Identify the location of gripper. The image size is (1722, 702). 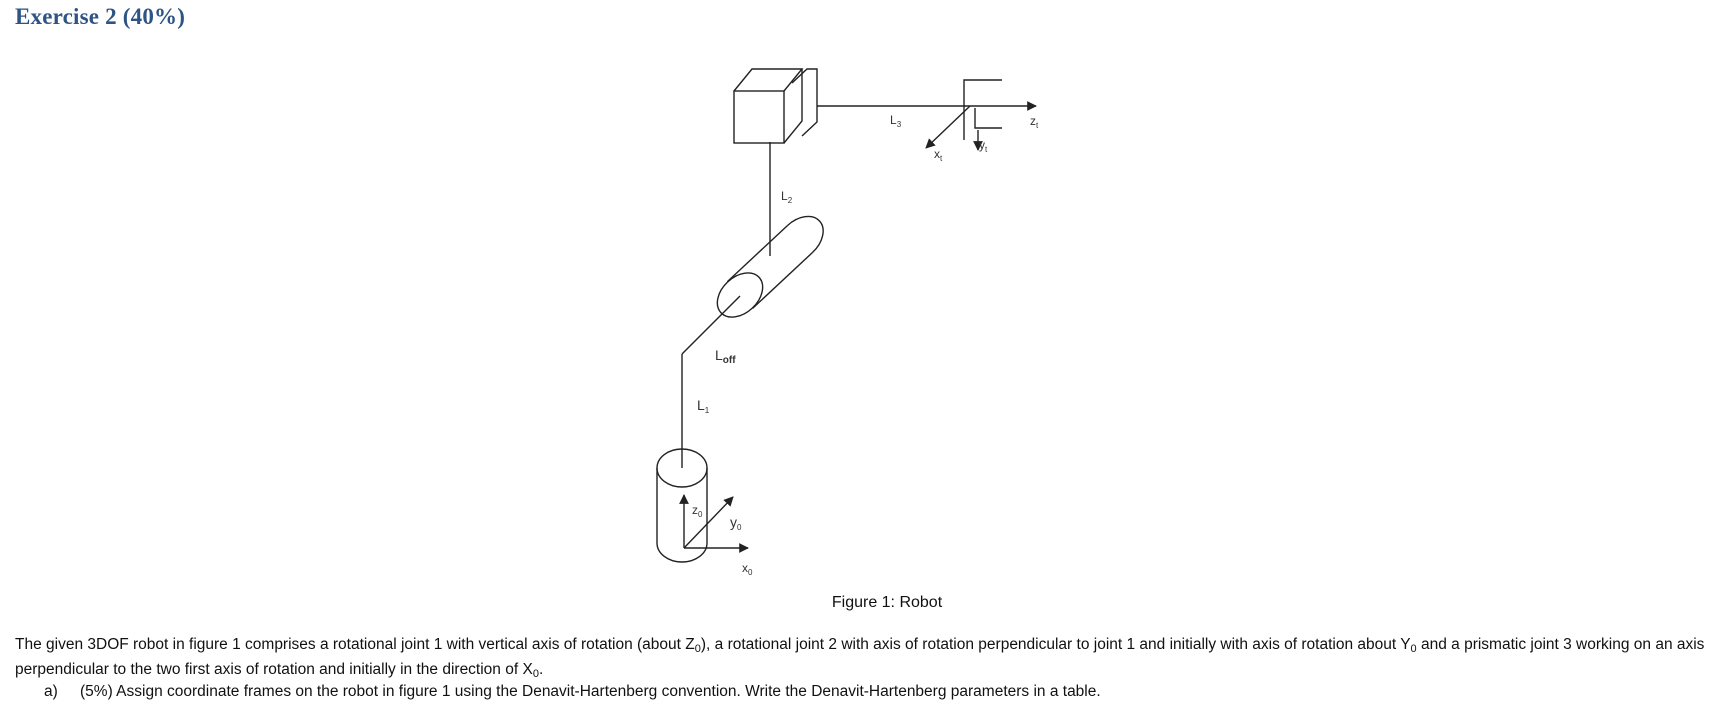
(982, 109).